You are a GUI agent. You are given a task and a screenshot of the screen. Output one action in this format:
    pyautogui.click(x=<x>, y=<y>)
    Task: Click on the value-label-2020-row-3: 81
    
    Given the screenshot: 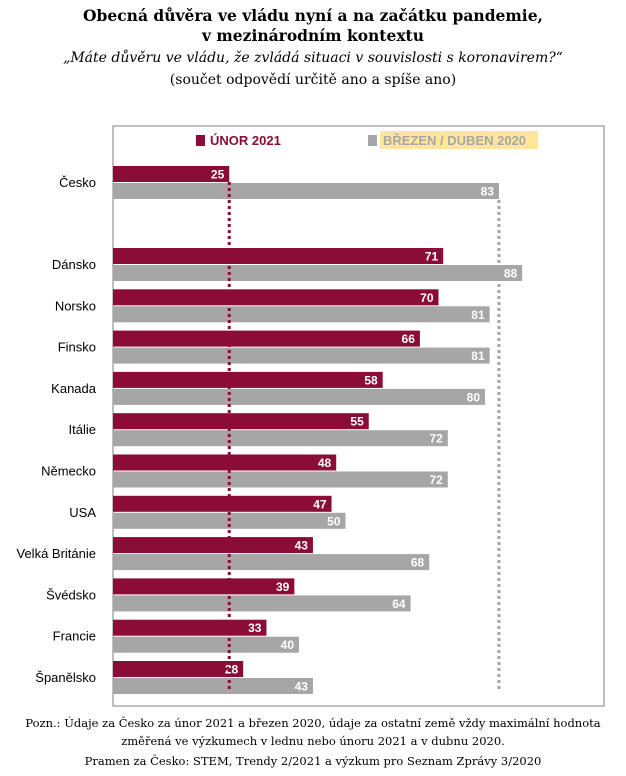 What is the action you would take?
    pyautogui.click(x=478, y=356)
    